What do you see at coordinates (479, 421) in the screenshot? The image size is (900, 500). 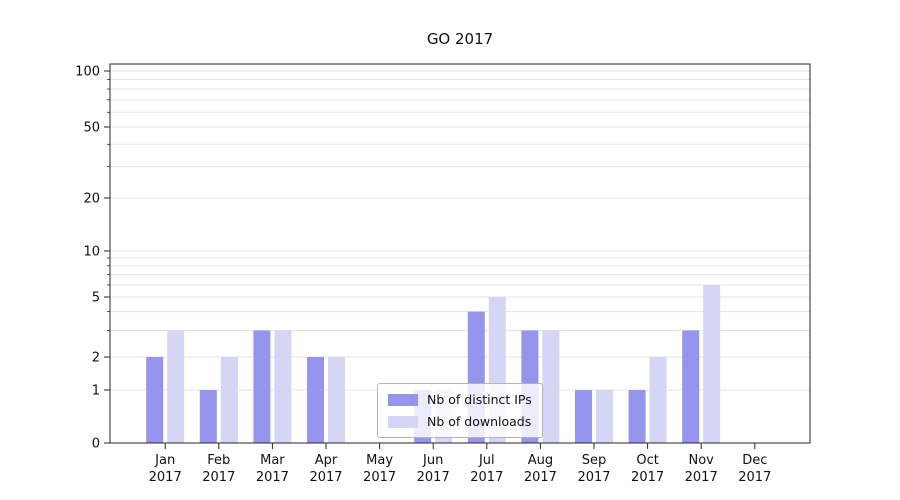 I see `legend-label-downloads: Nb of downloads` at bounding box center [479, 421].